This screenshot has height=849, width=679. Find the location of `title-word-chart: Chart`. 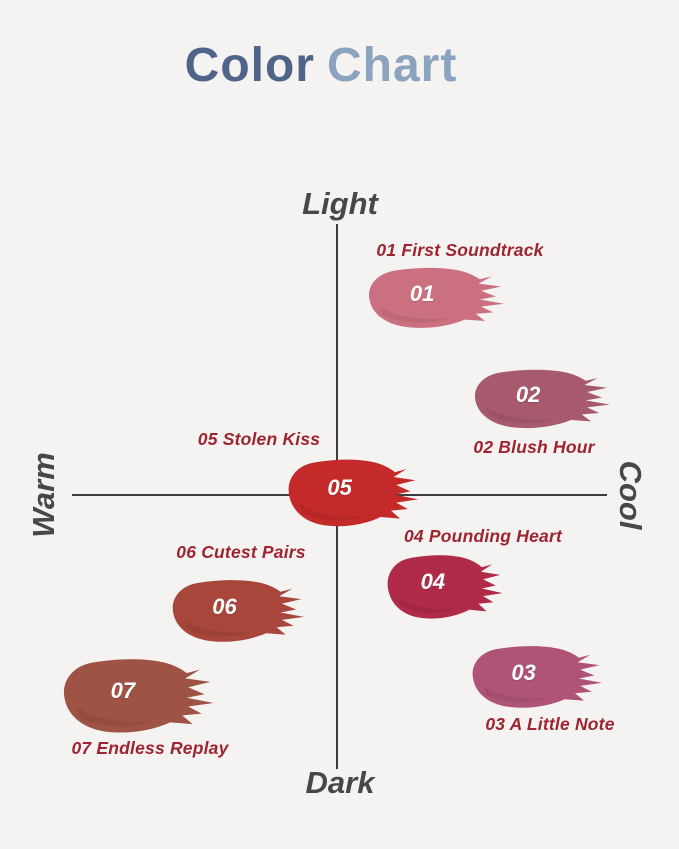

title-word-chart: Chart is located at coordinates (392, 65).